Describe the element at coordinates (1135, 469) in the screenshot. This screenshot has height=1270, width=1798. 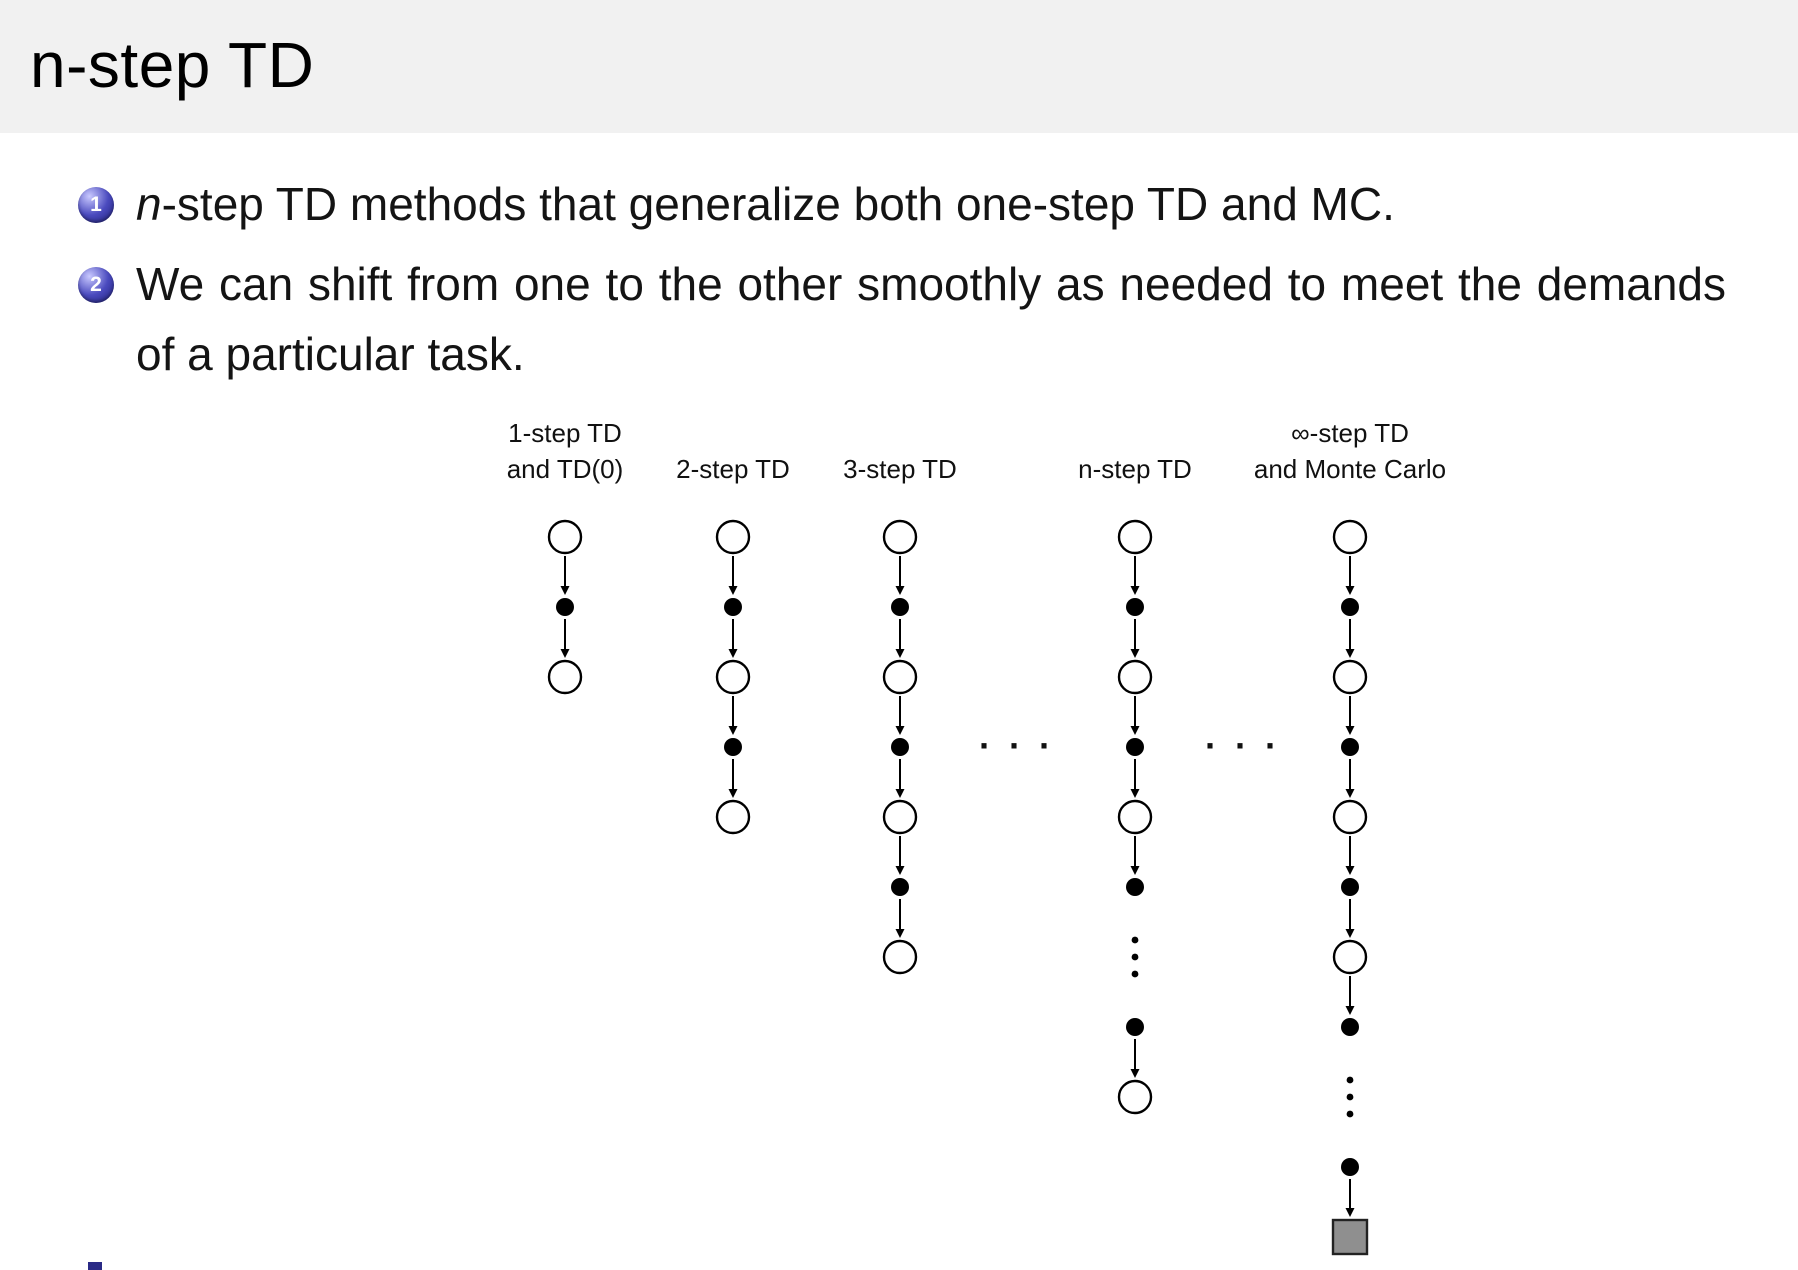
I see `column-label: n-step TD` at that location.